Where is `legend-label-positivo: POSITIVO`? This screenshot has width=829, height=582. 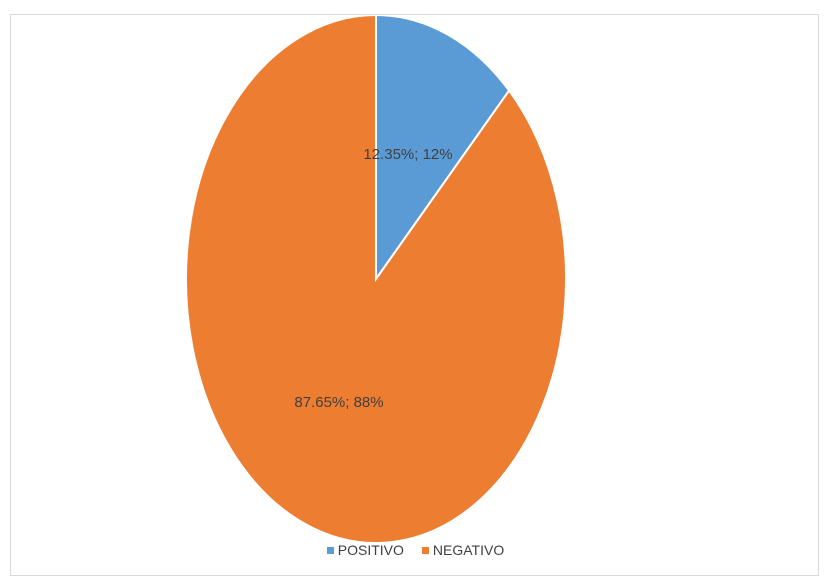
legend-label-positivo: POSITIVO is located at coordinates (370, 550).